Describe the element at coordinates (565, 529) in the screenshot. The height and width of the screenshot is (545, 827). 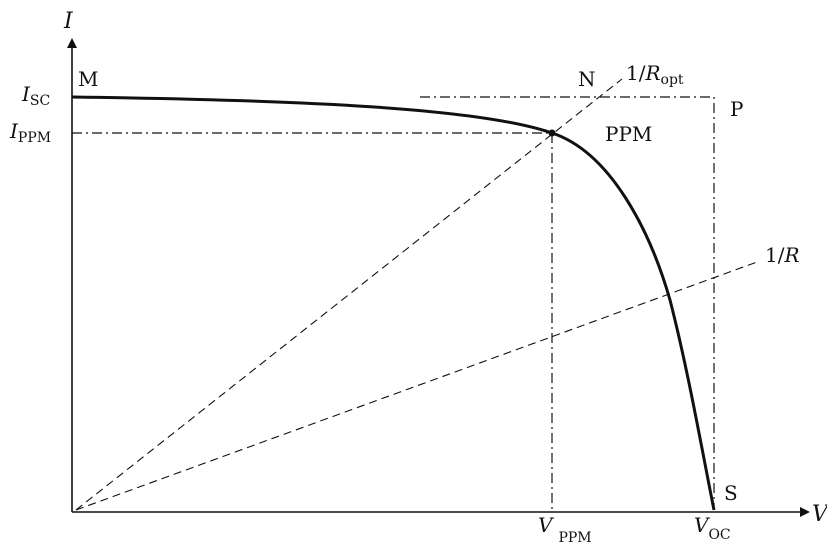
I see `vppm-label: VPPM` at that location.